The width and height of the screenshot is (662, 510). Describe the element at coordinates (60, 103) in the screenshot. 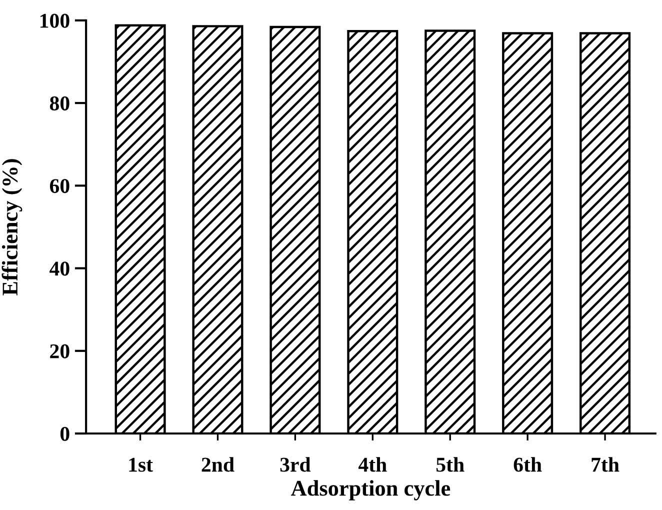

I see `y-tick-label: 80` at that location.